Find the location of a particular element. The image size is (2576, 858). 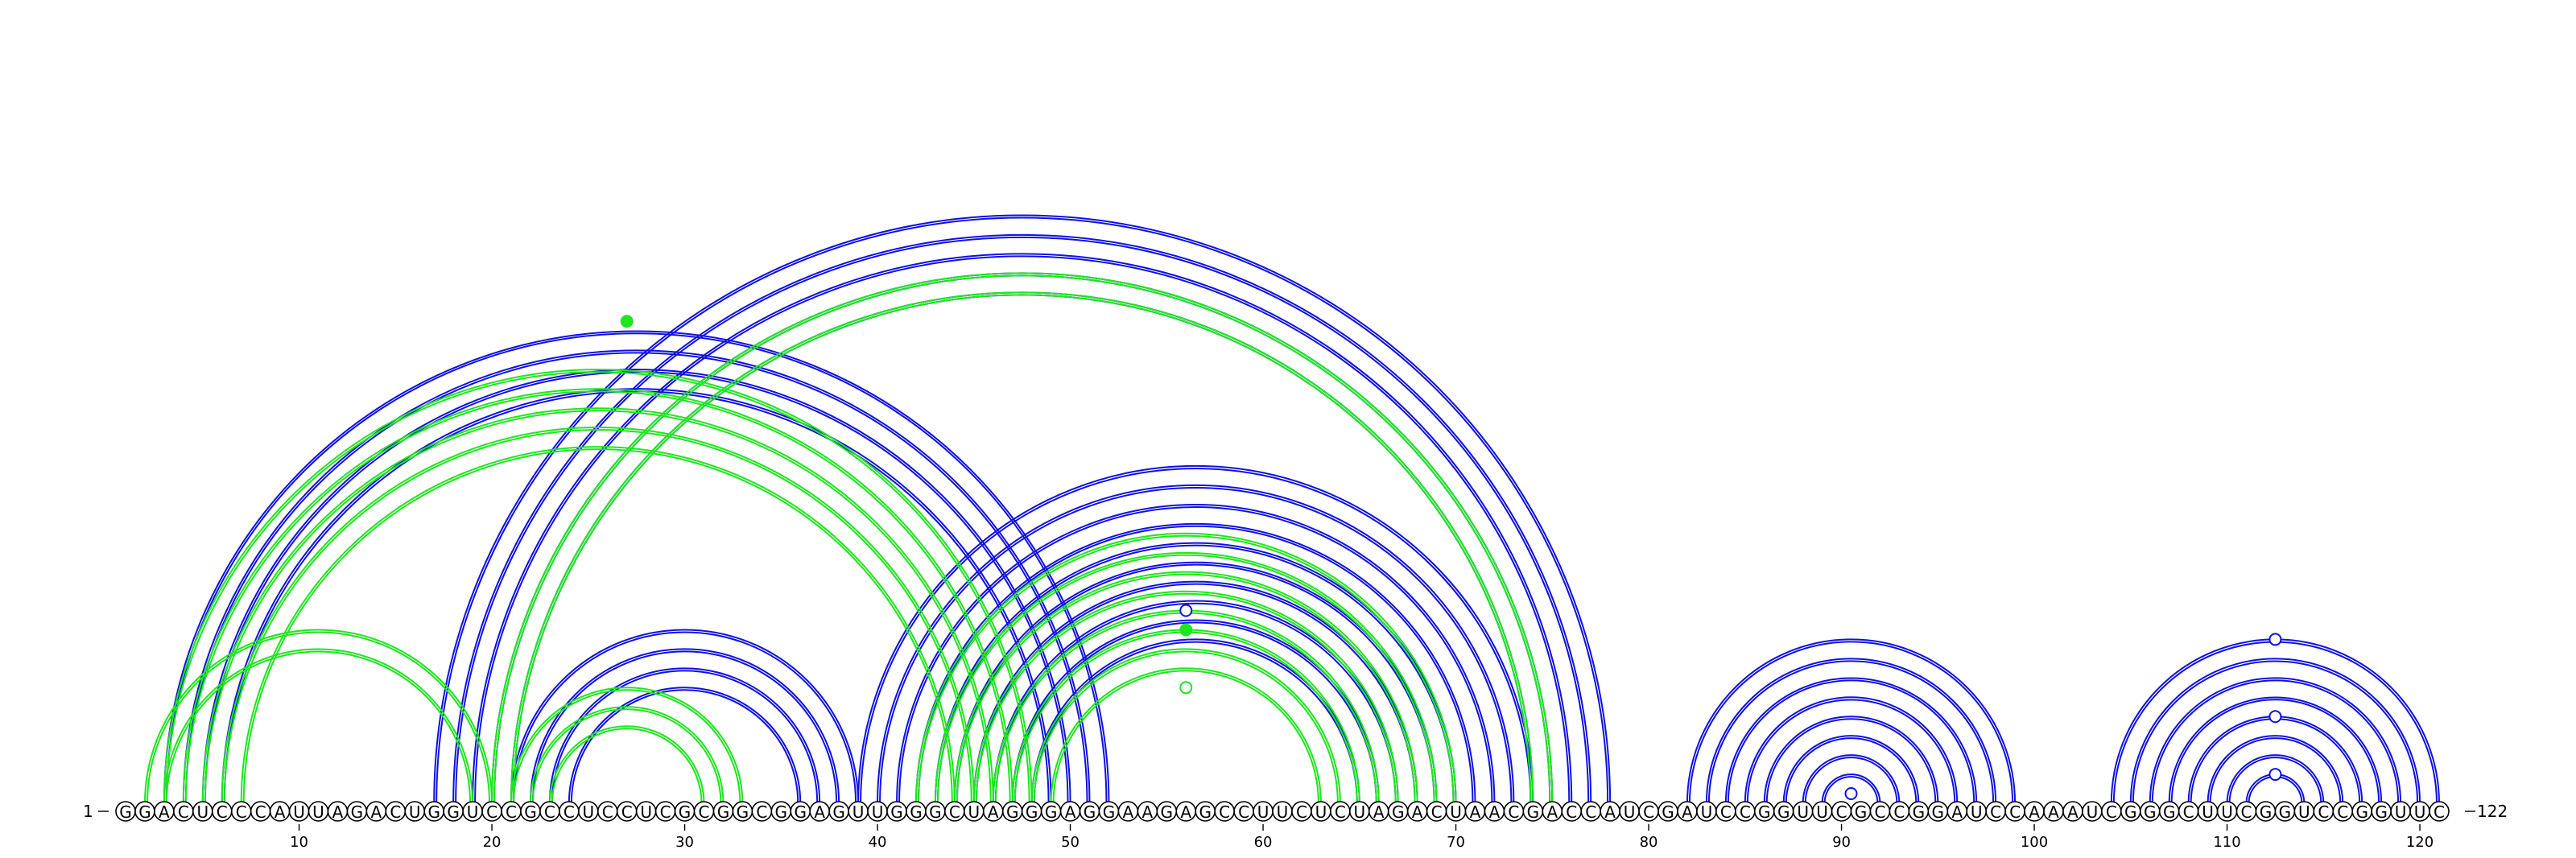

nucleotide-62: C is located at coordinates (1301, 812).